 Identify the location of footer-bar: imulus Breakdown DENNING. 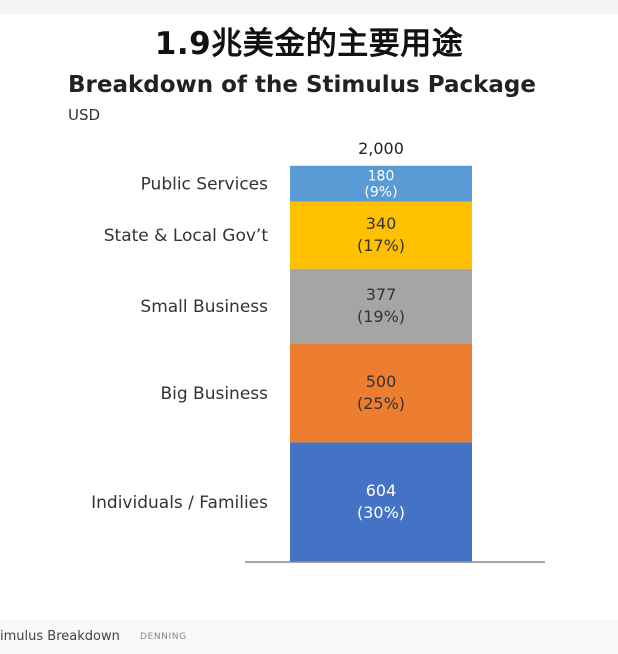
(309, 637).